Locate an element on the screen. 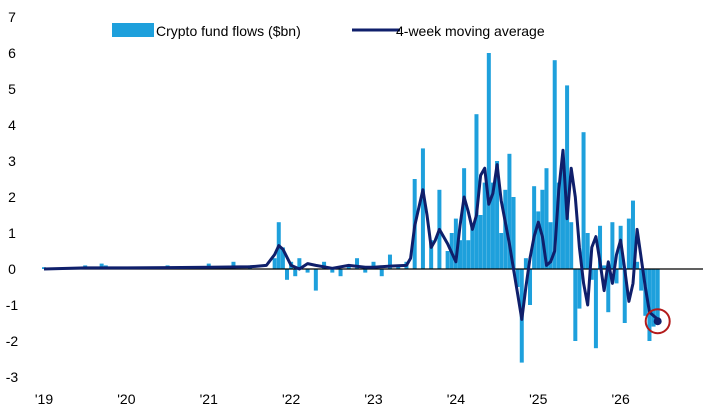  y-tick-label: 0 is located at coordinates (12, 269).